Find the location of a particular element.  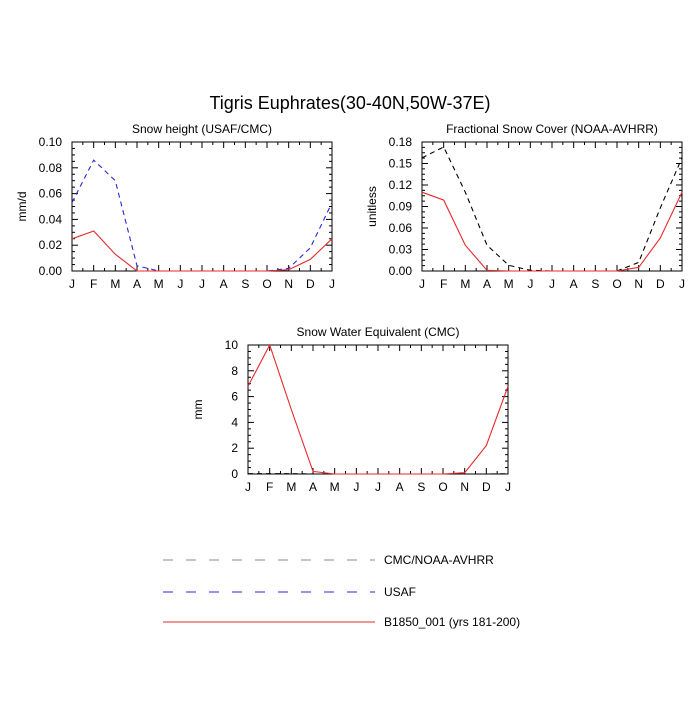

y-axis-label: unitless is located at coordinates (372, 206).